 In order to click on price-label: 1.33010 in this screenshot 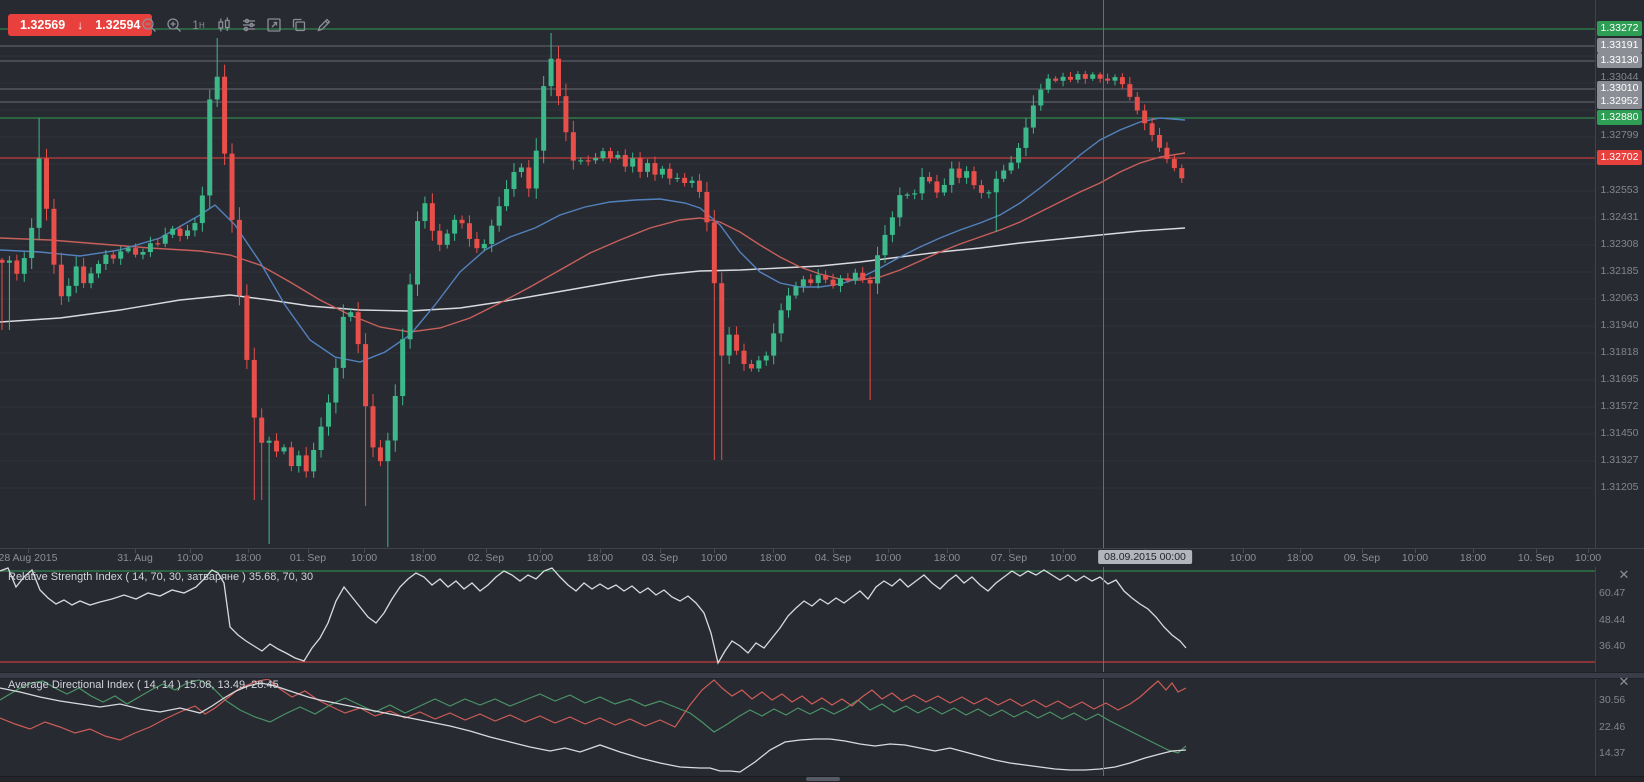, I will do `click(1619, 88)`.